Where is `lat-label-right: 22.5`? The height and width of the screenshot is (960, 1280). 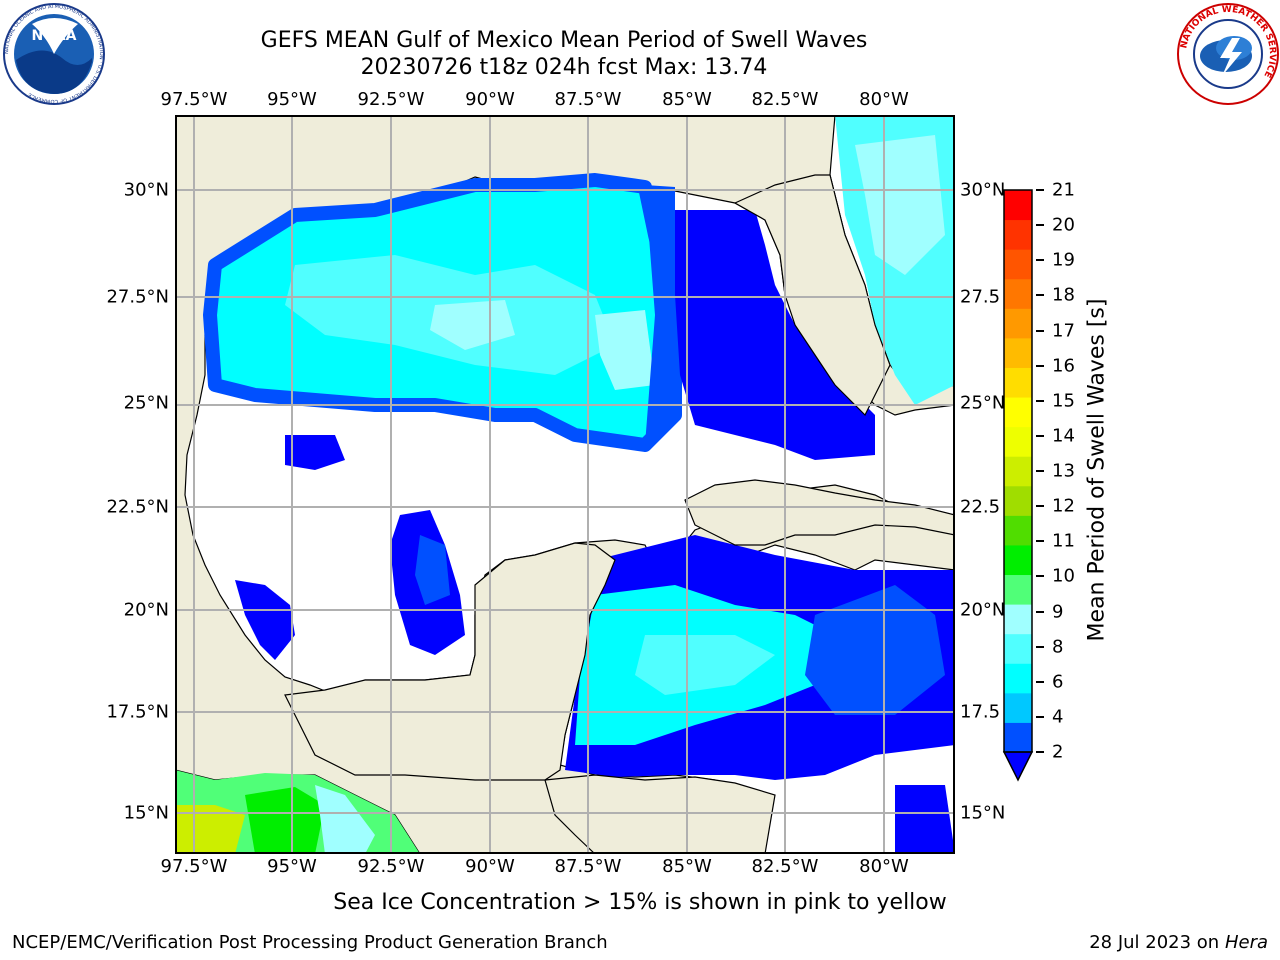
lat-label-right: 22.5 is located at coordinates (980, 507).